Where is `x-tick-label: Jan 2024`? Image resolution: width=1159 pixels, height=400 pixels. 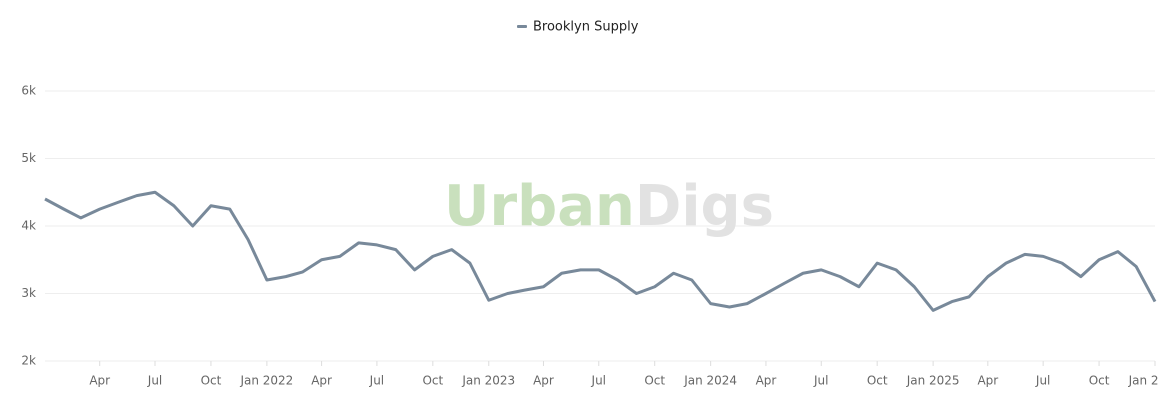 x-tick-label: Jan 2024 is located at coordinates (710, 381).